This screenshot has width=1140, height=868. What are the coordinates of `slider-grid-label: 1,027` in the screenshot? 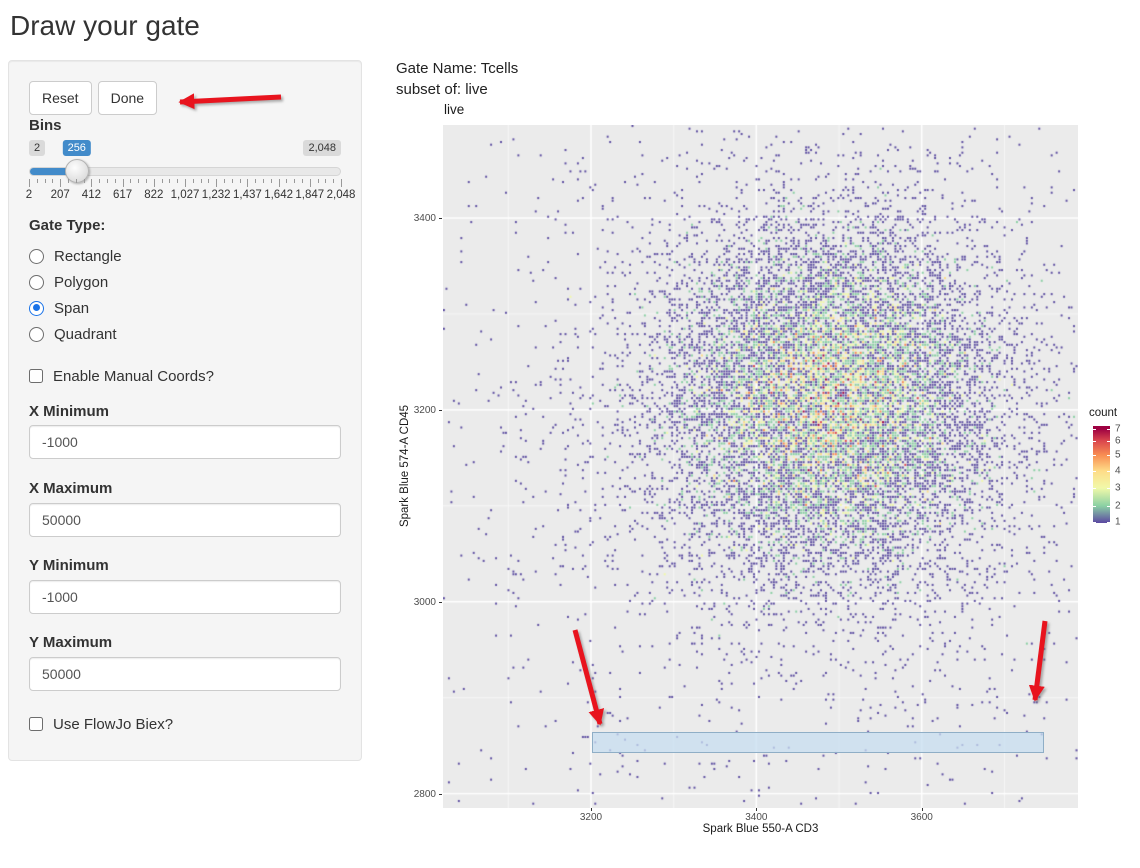 It's located at (185, 195).